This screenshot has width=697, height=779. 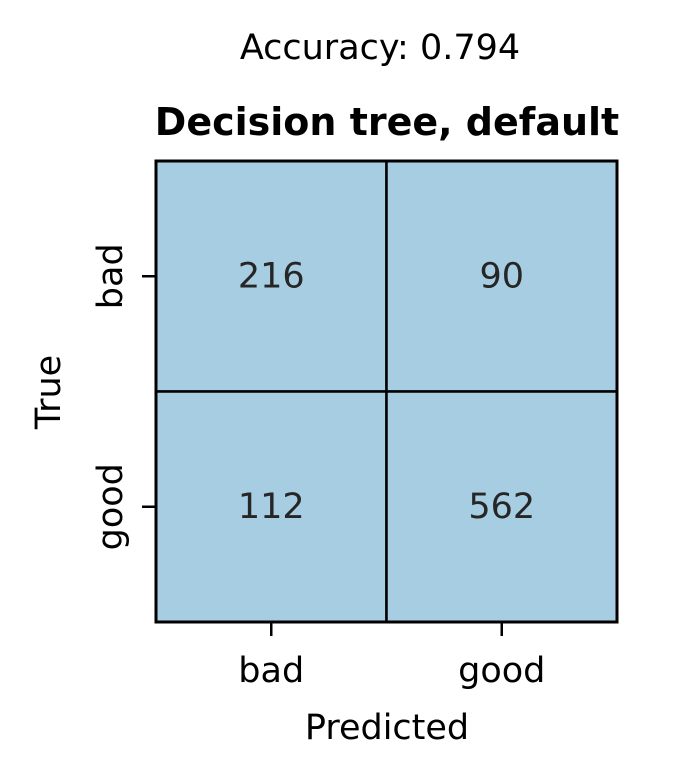 I want to click on heatmap-cell-good-bad, so click(x=271, y=507).